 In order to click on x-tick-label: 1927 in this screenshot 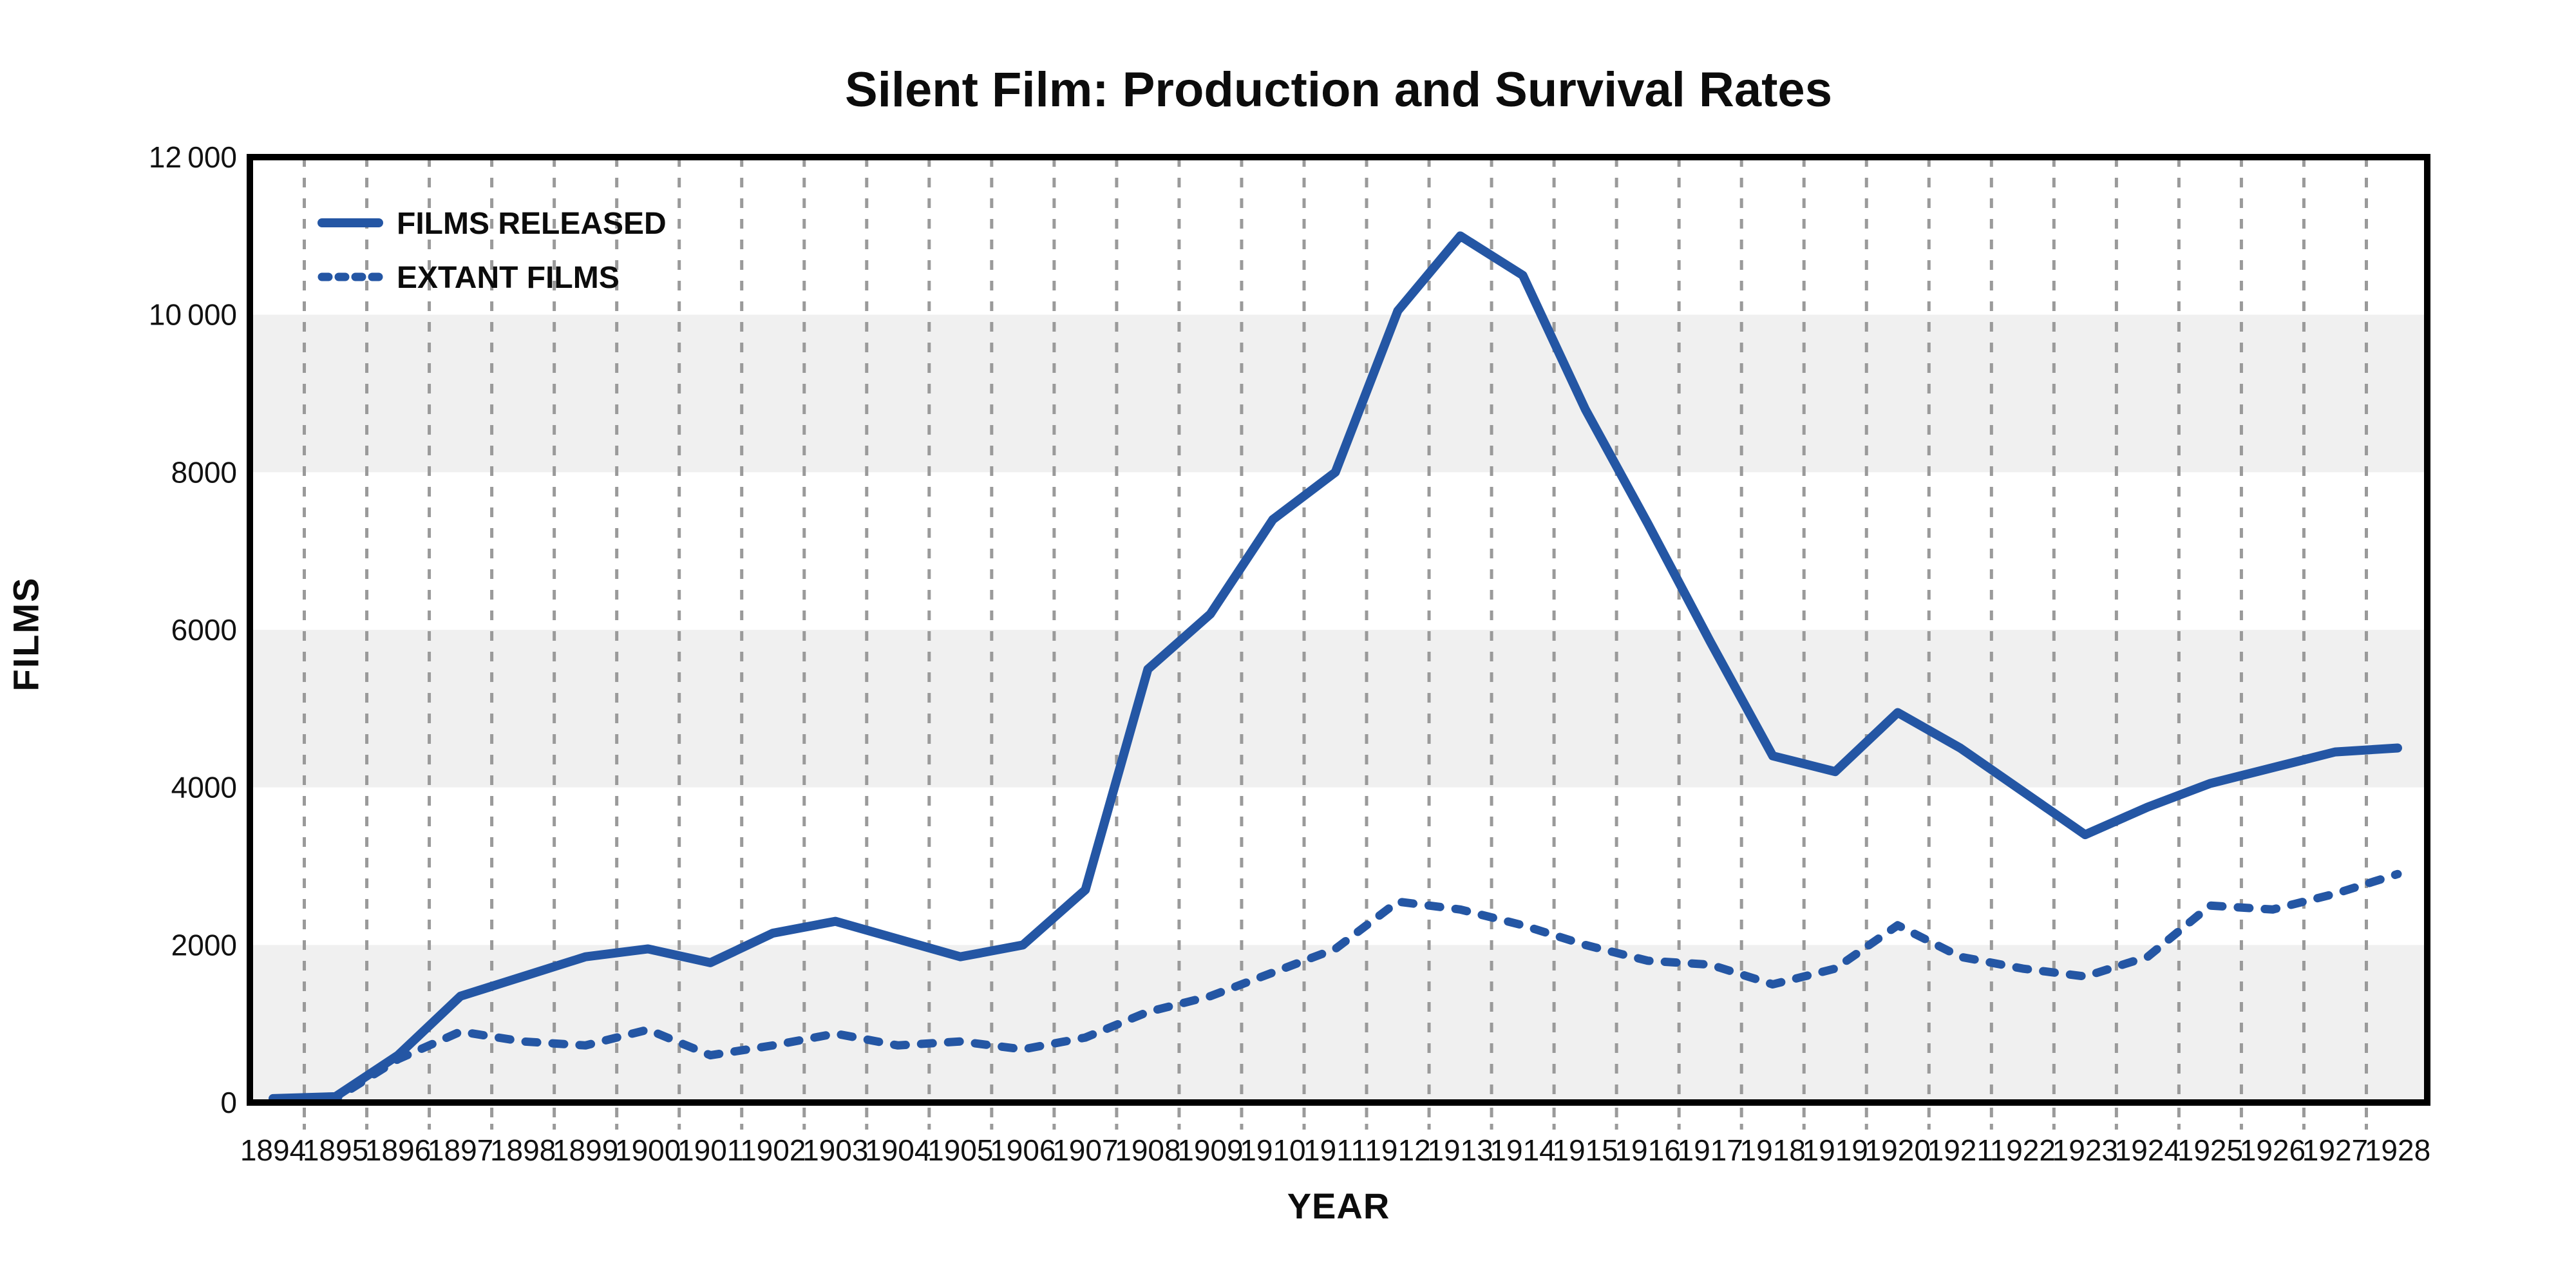, I will do `click(2335, 1150)`.